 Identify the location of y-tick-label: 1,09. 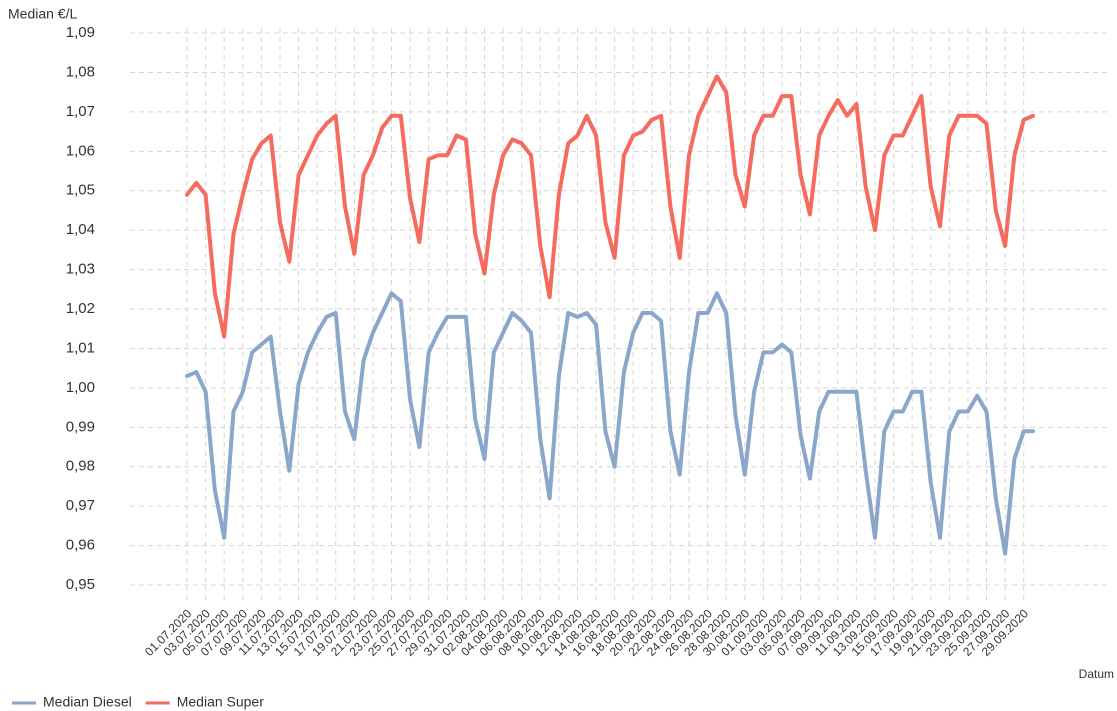
(80, 32).